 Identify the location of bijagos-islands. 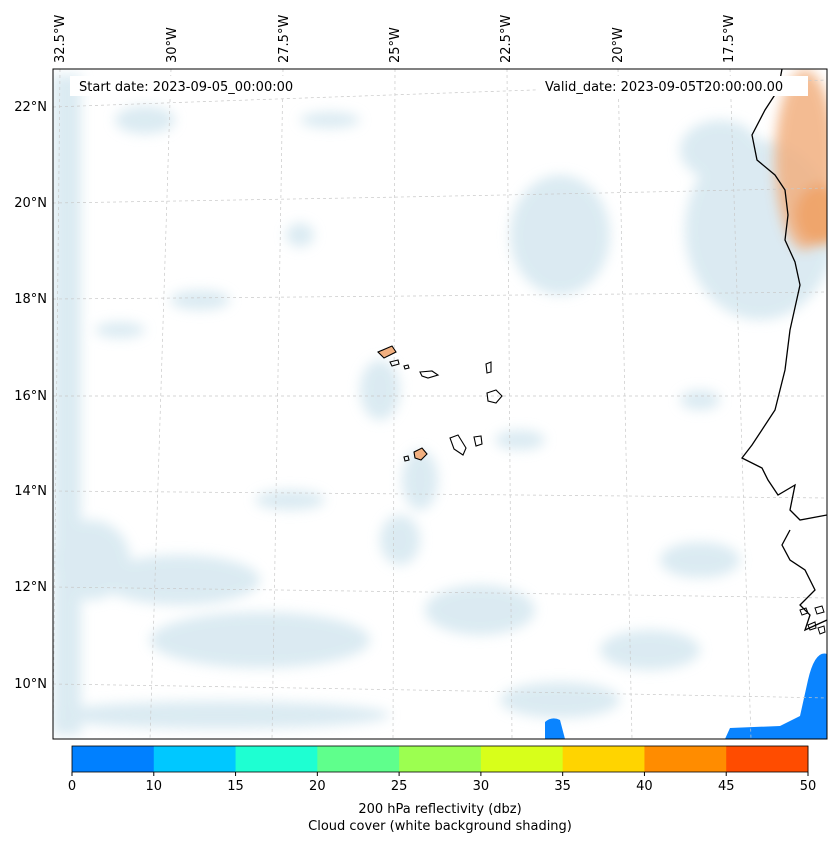
(812, 620).